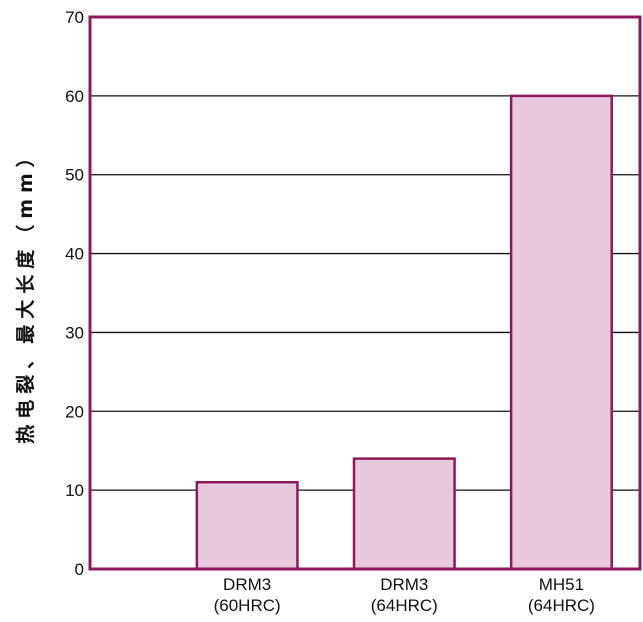 This screenshot has height=622, width=643. I want to click on x-category-label: MH51 (64HRC), so click(561, 595).